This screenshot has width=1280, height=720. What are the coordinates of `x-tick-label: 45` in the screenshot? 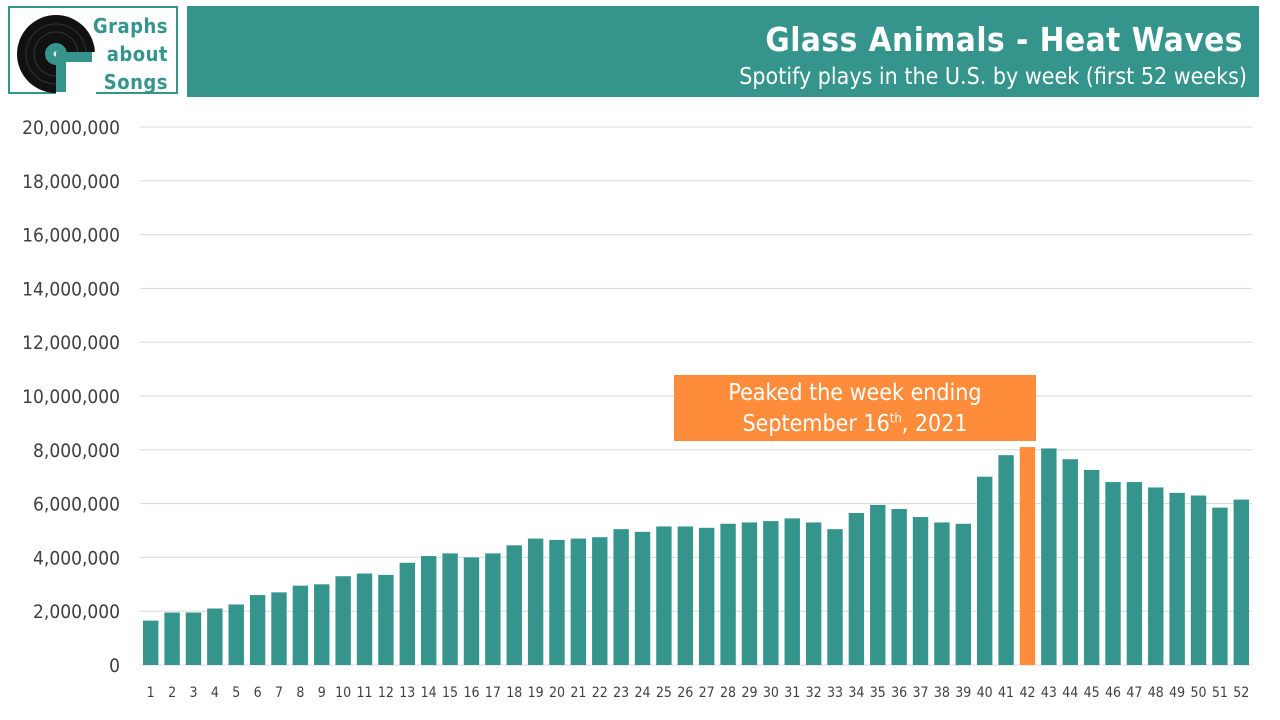 It's located at (1092, 693).